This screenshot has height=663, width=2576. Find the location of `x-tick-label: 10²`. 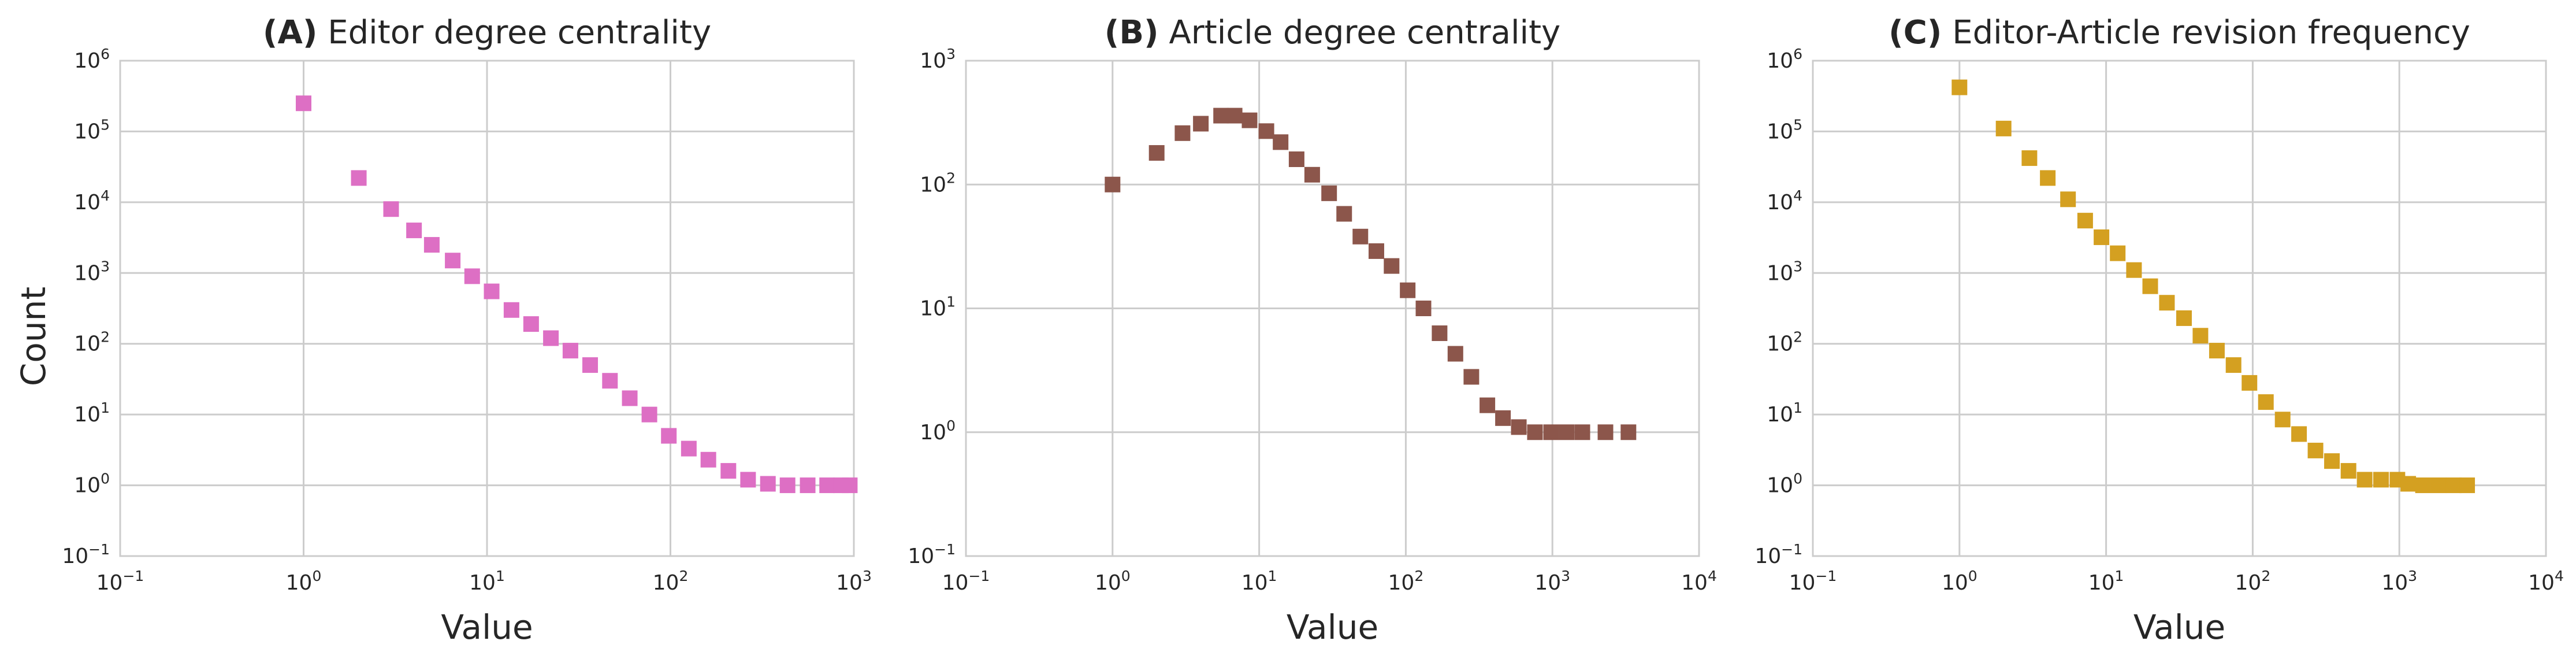

x-tick-label: 10² is located at coordinates (2253, 581).